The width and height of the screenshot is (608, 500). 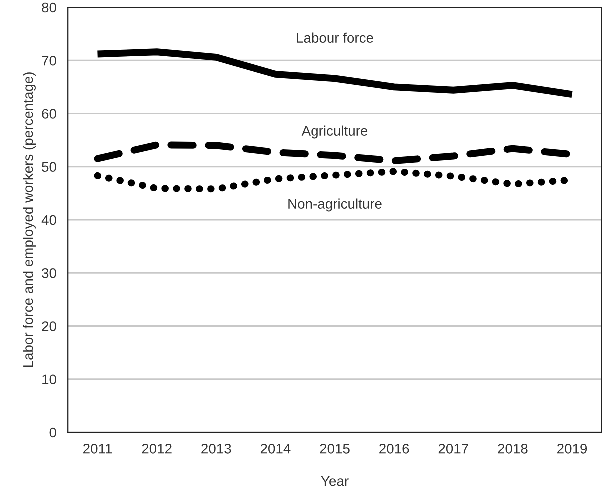 What do you see at coordinates (49, 7) in the screenshot?
I see `y-tick-label: 80` at bounding box center [49, 7].